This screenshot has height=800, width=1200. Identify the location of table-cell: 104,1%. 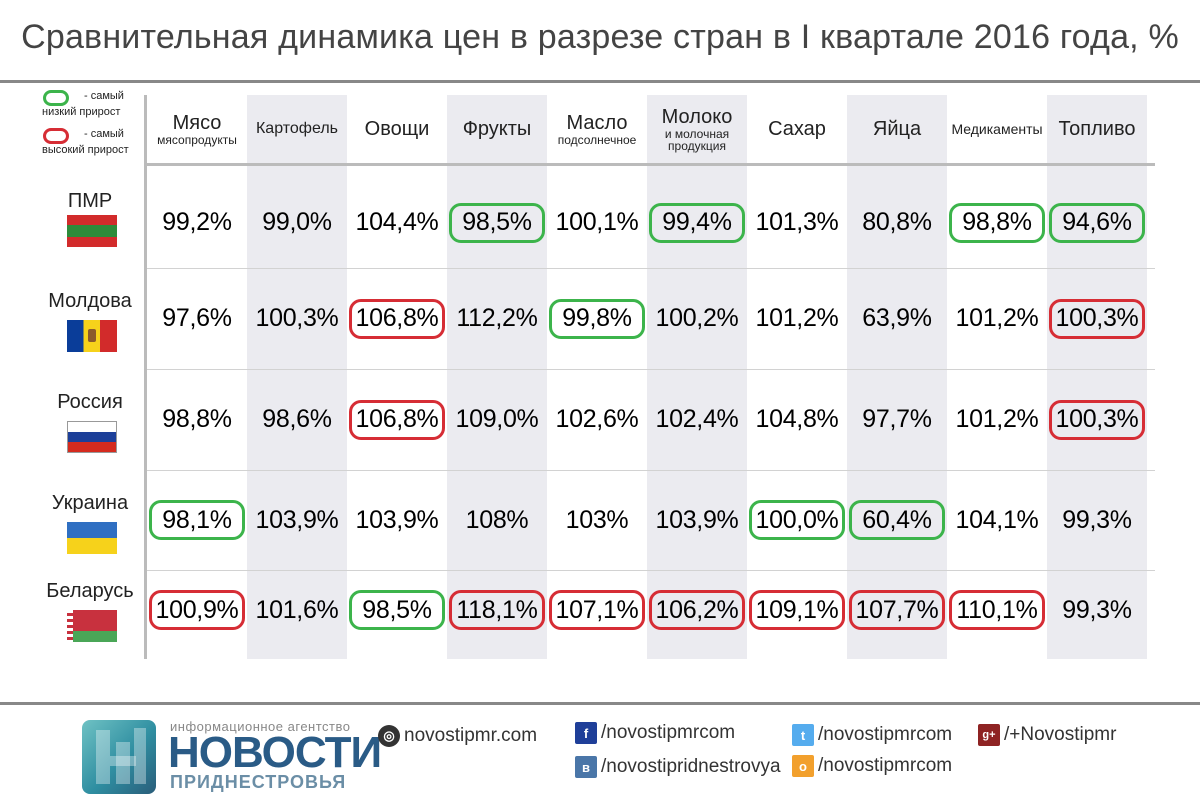
(997, 519).